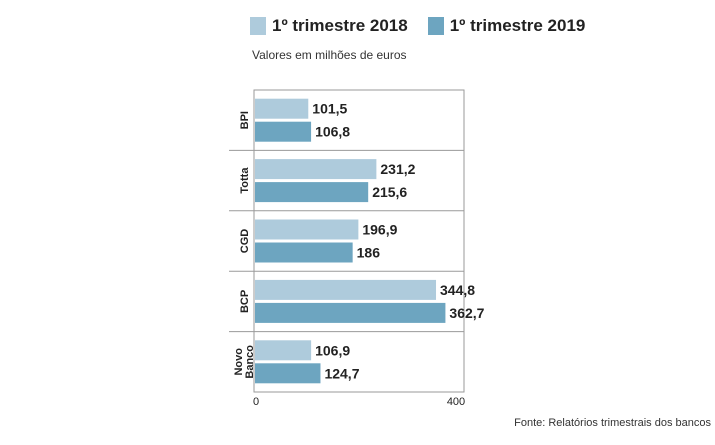 Image resolution: width=715 pixels, height=445 pixels. Describe the element at coordinates (329, 109) in the screenshot. I see `data-label: 101,5` at that location.